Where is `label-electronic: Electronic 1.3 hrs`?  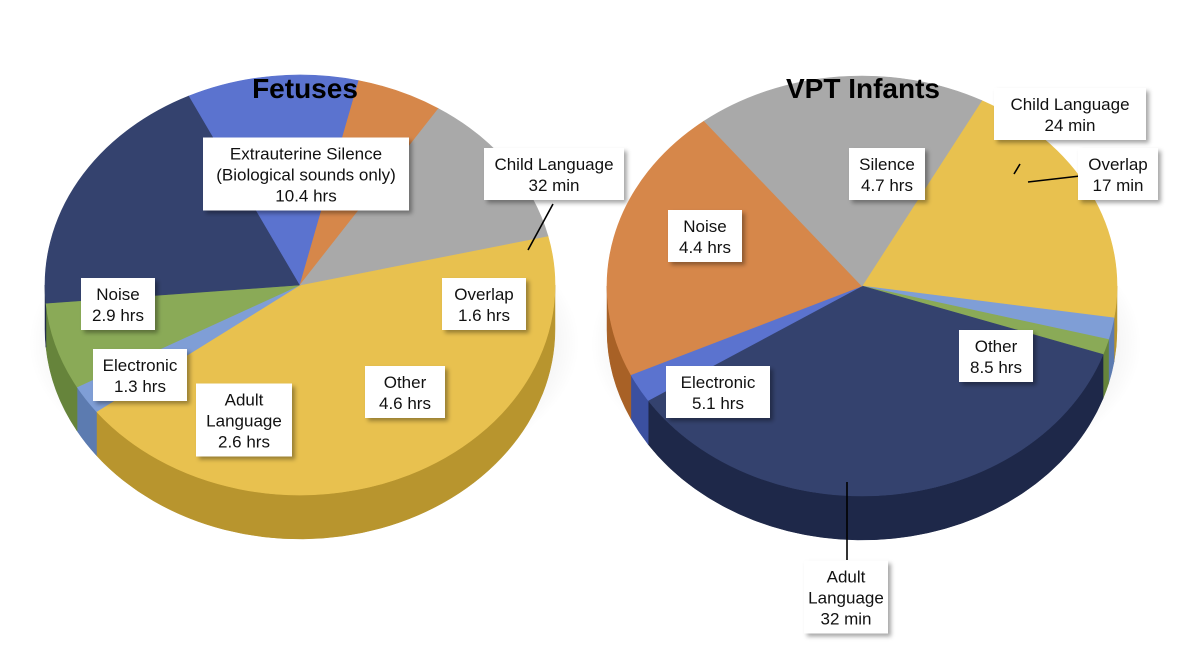
label-electronic: Electronic 1.3 hrs is located at coordinates (140, 375).